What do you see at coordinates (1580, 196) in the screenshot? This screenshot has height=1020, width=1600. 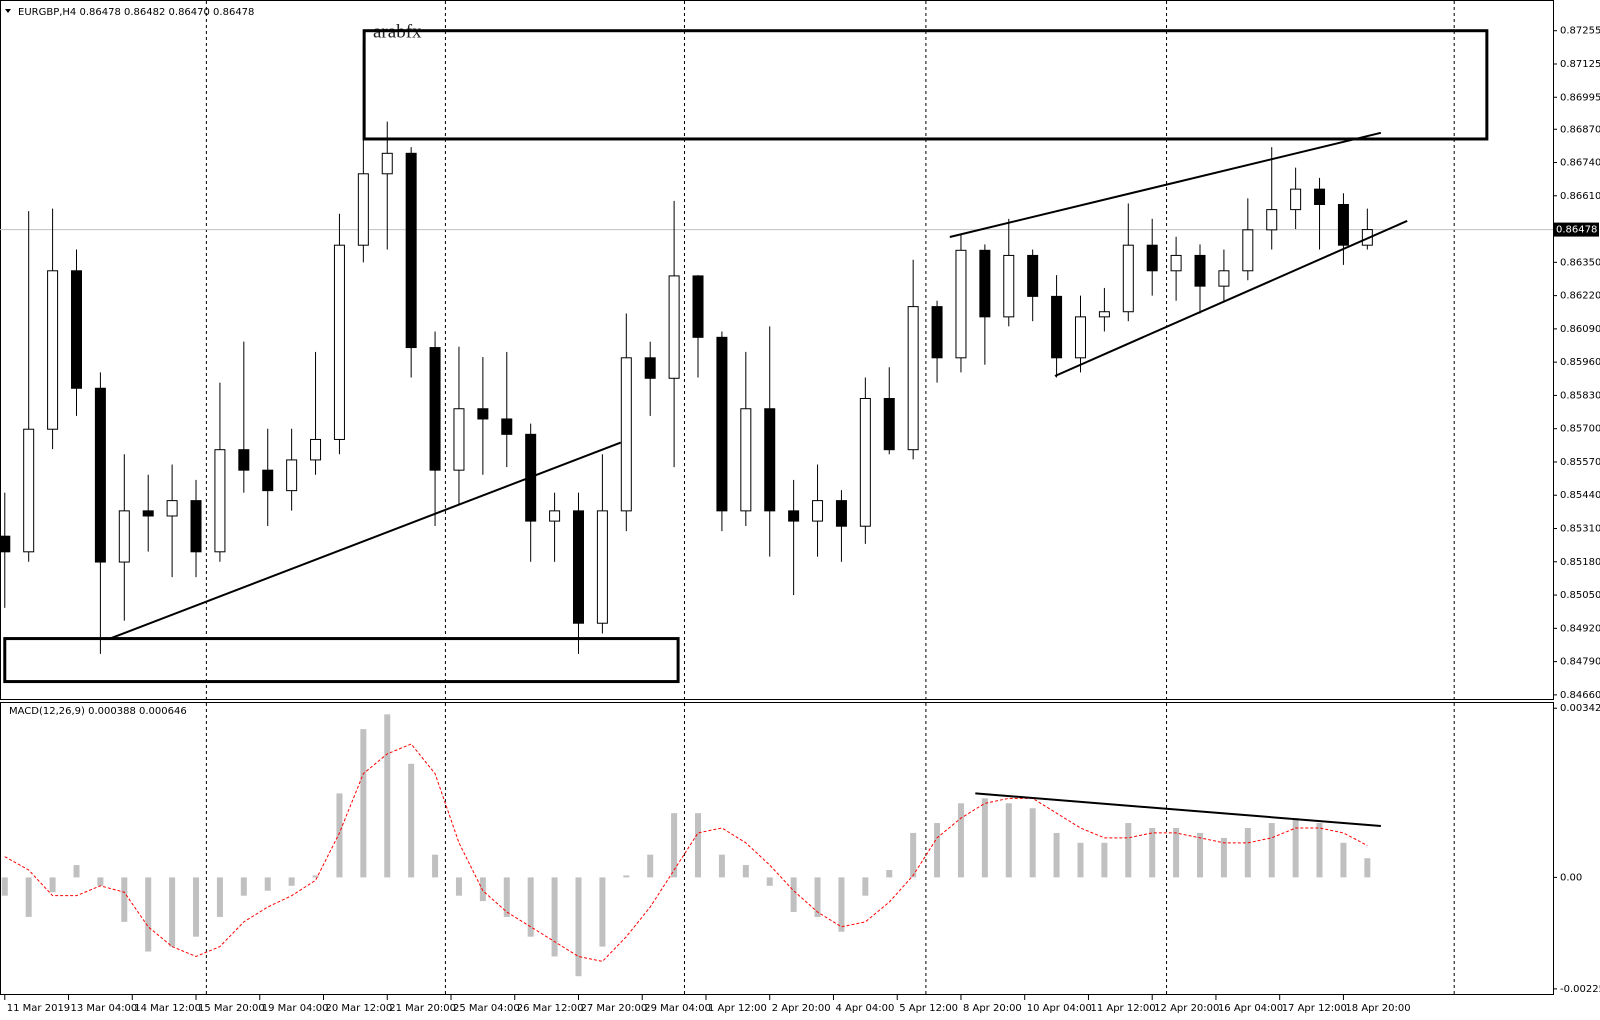 I see `y-tick-label: 0.86610` at bounding box center [1580, 196].